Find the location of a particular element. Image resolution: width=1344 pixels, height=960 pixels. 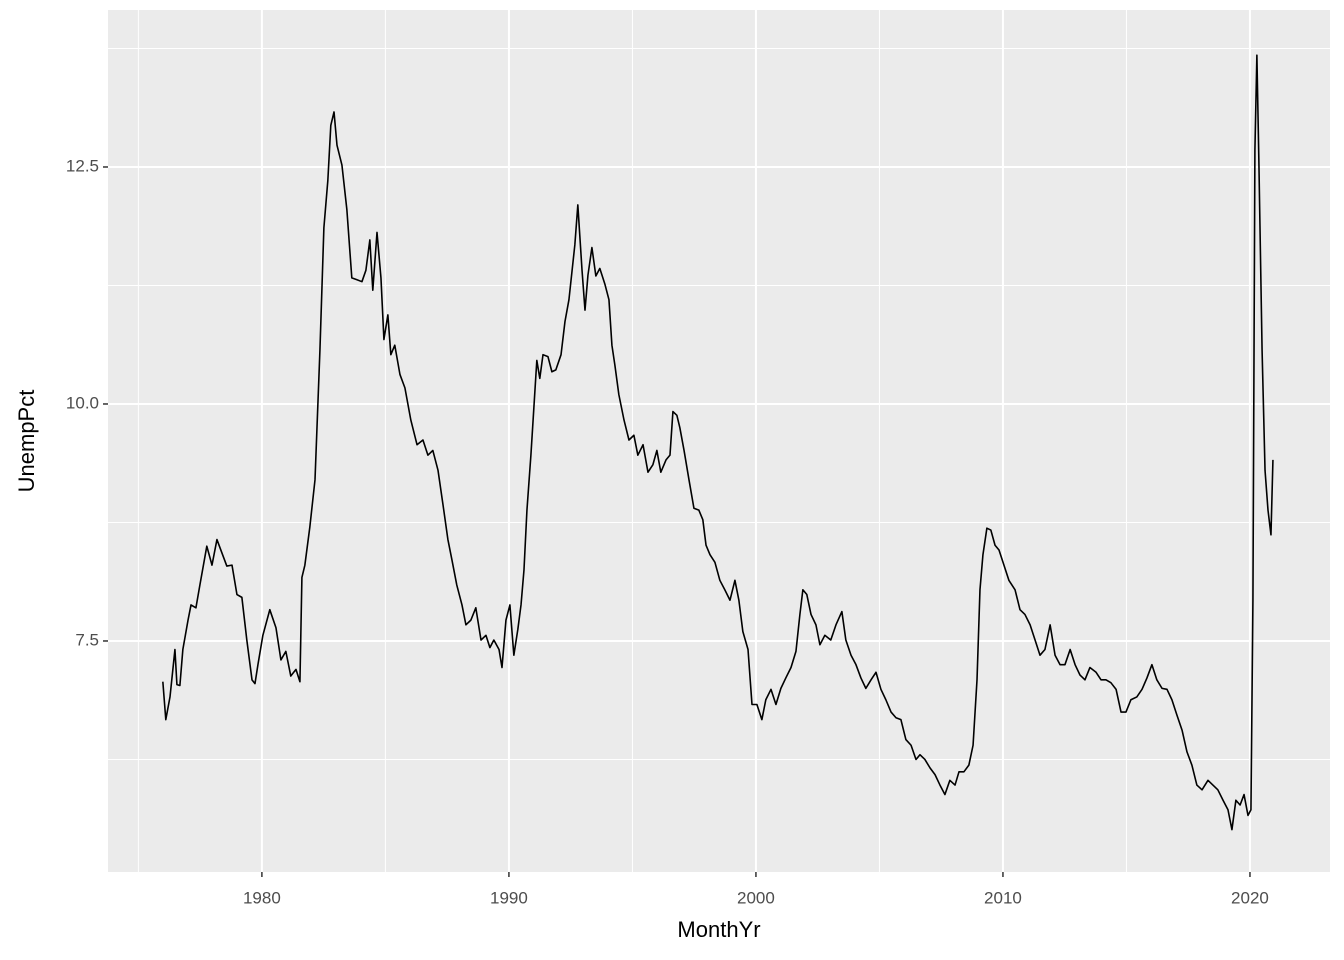

y-axis-title: UnempPct is located at coordinates (26, 441).